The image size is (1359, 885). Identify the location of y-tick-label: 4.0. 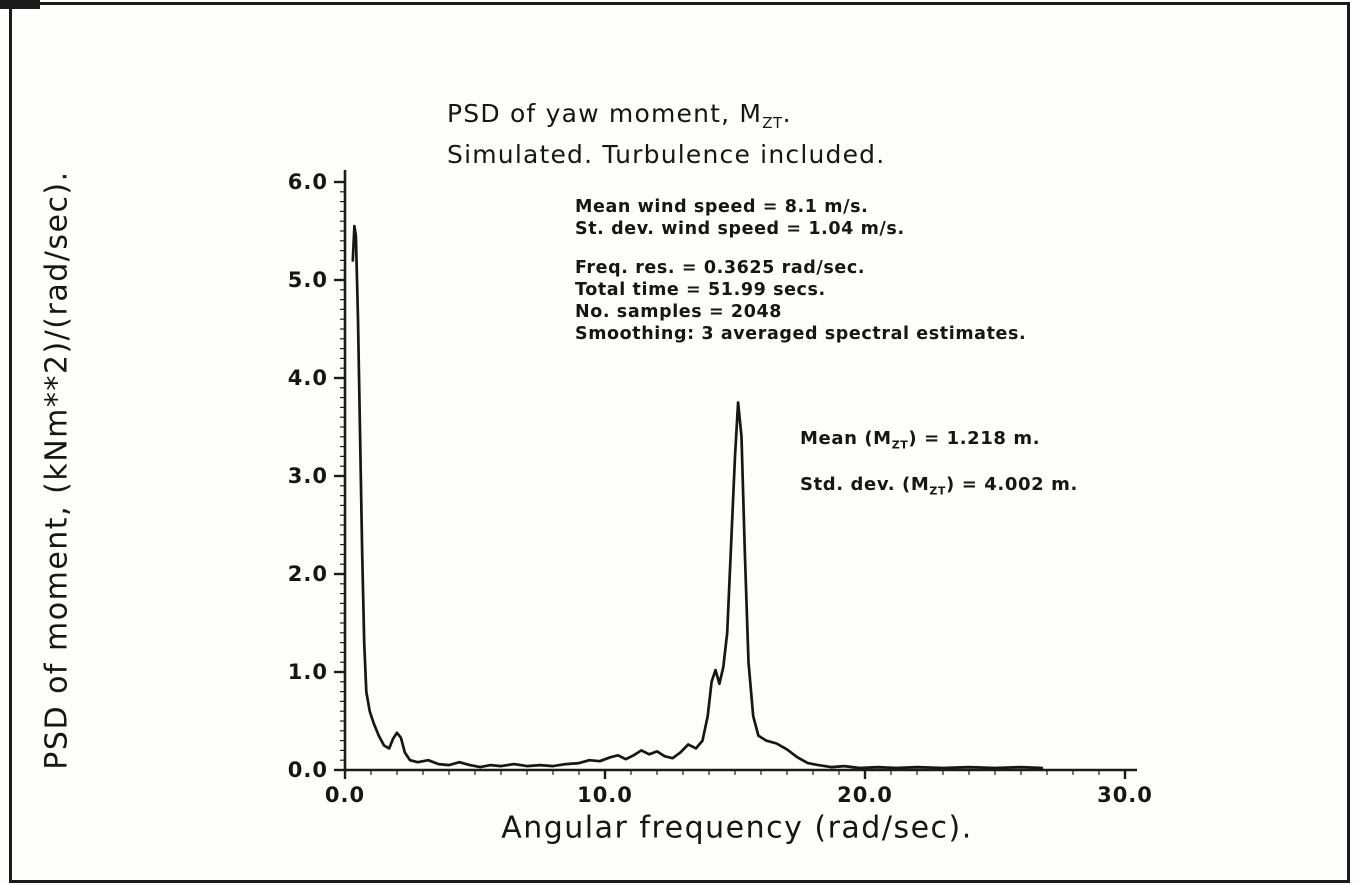
(308, 378).